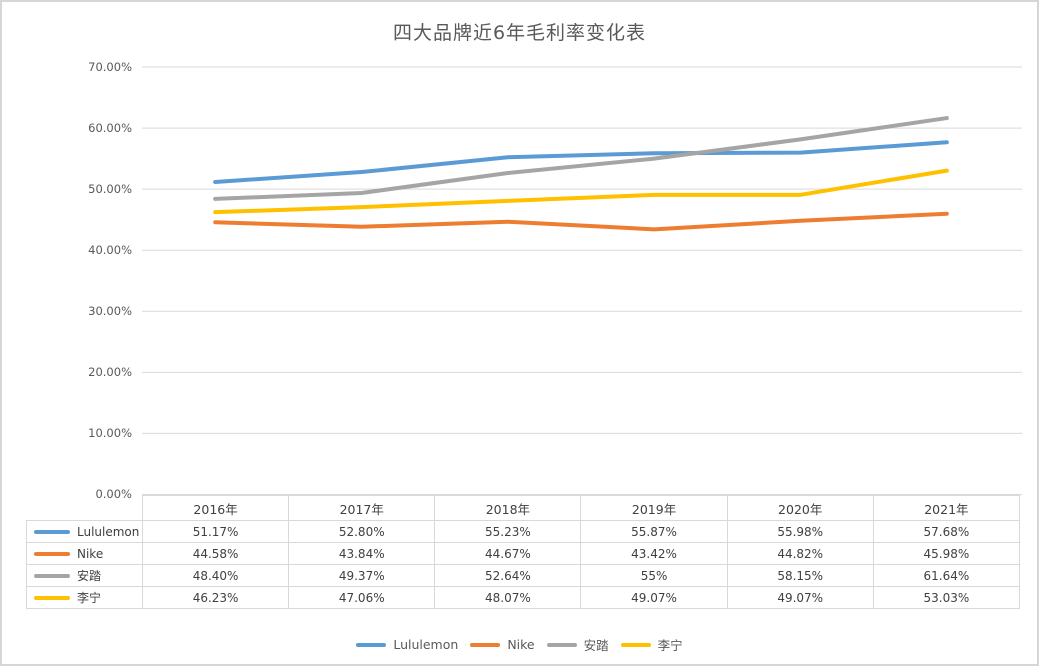 Image resolution: width=1039 pixels, height=666 pixels. I want to click on legend-label: Nike, so click(521, 644).